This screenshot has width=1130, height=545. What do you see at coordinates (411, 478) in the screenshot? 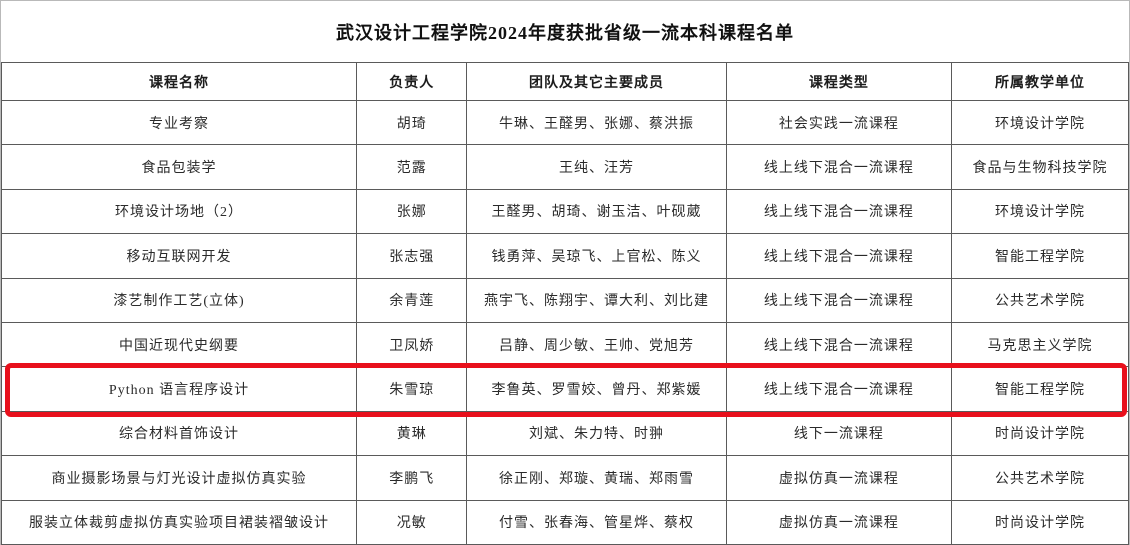
I see `table-cell: 李鹏飞` at bounding box center [411, 478].